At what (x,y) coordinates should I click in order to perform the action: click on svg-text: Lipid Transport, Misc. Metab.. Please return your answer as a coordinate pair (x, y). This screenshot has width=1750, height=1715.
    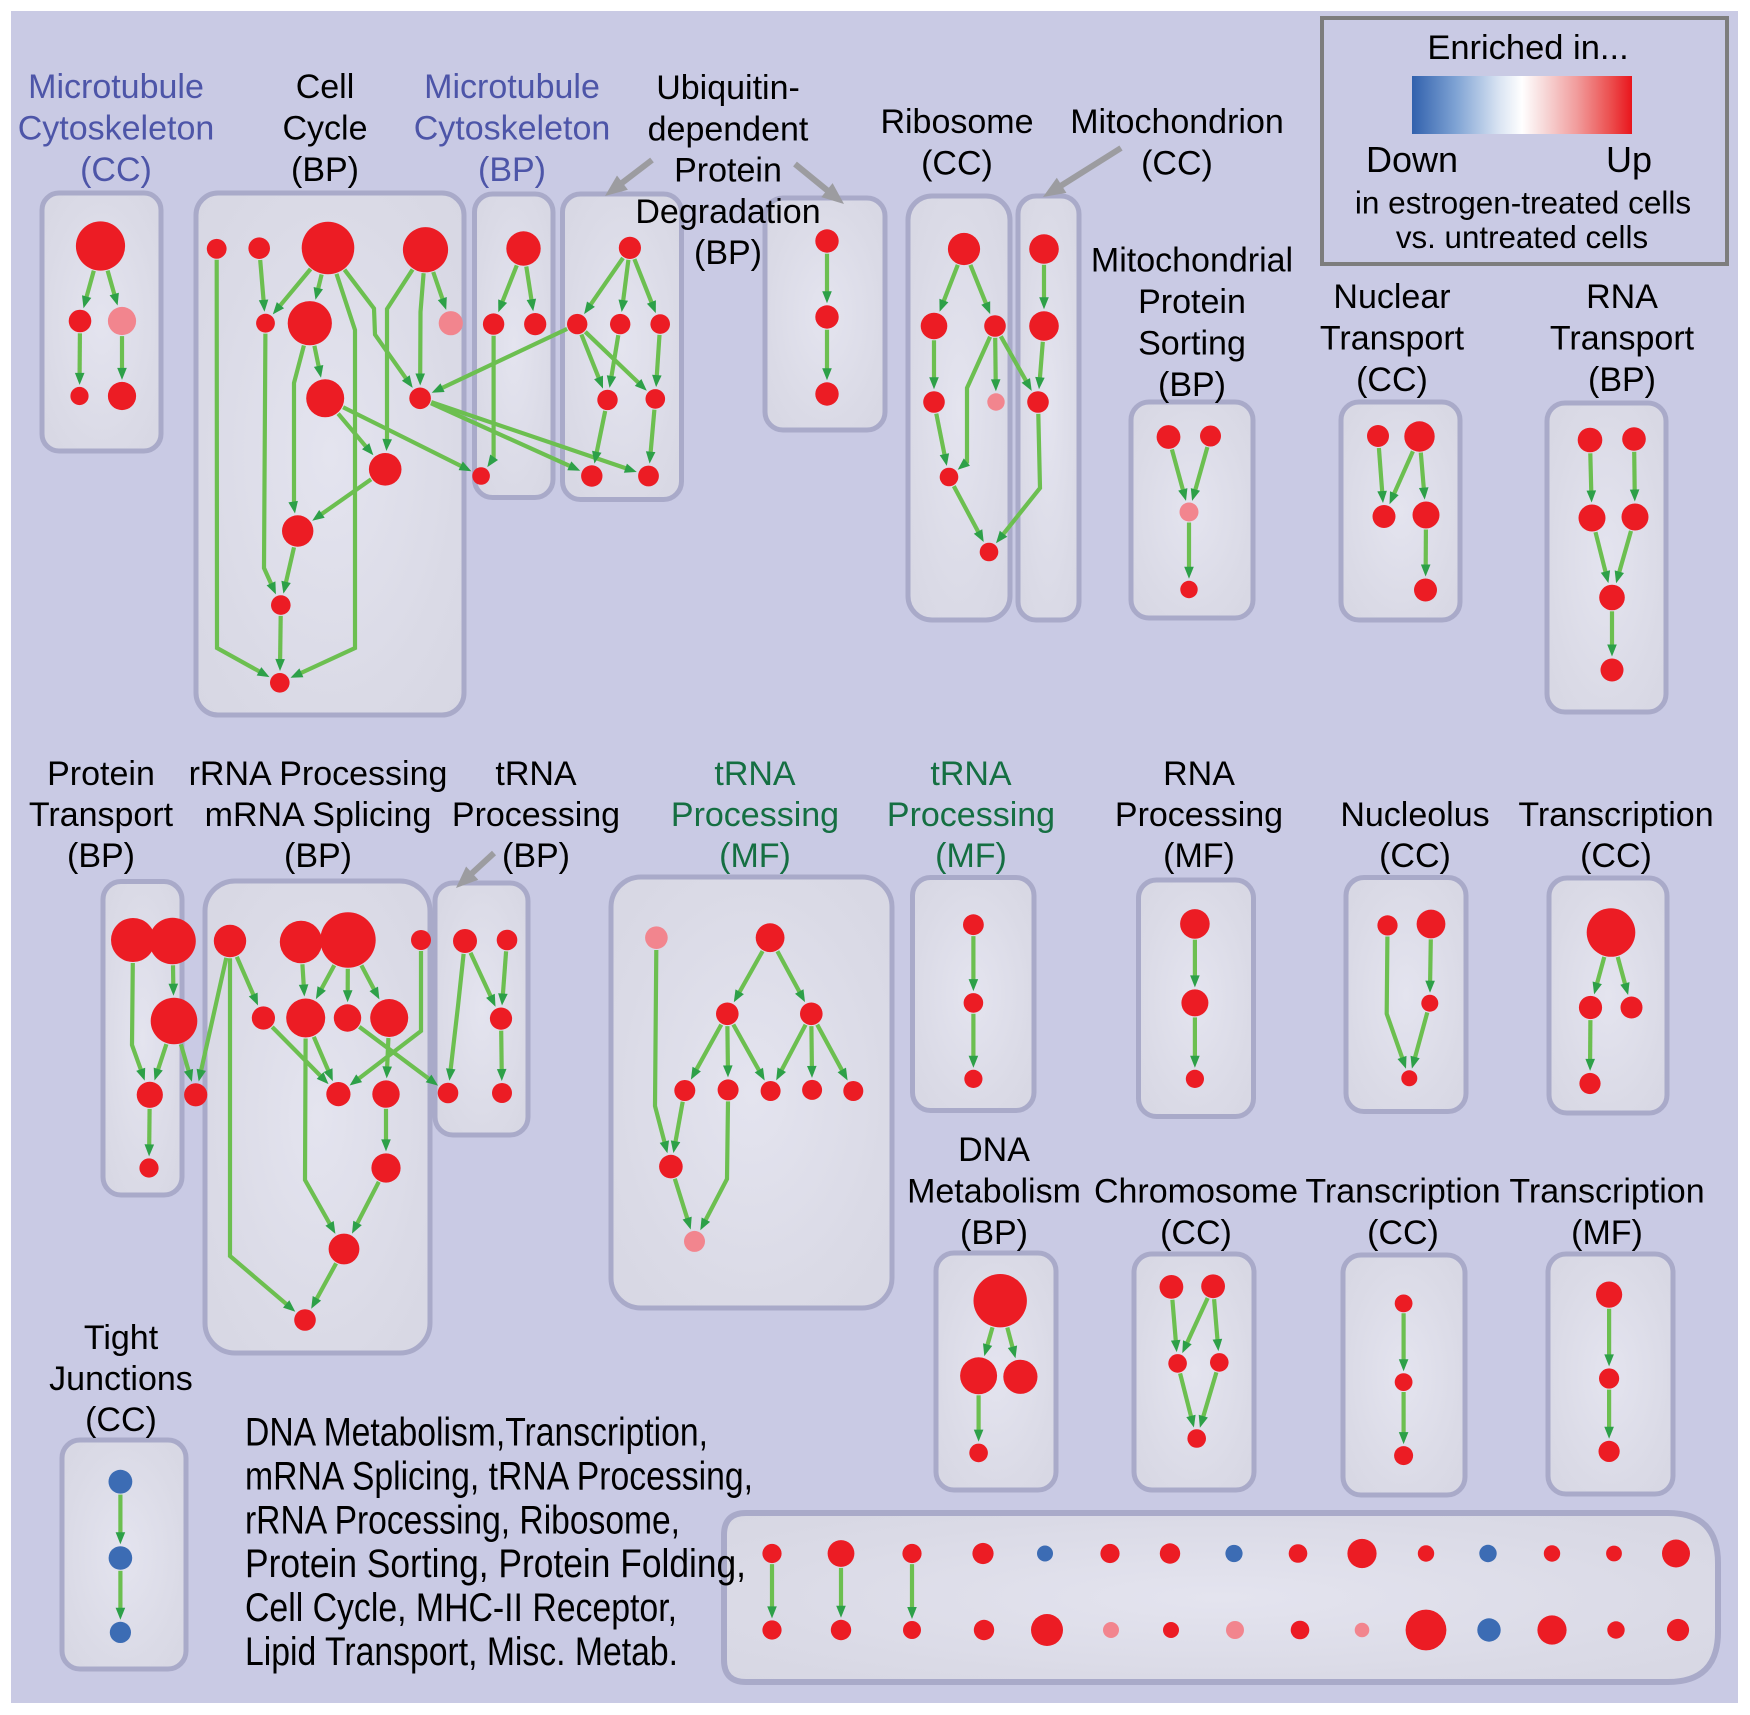
    Looking at the image, I should click on (461, 1652).